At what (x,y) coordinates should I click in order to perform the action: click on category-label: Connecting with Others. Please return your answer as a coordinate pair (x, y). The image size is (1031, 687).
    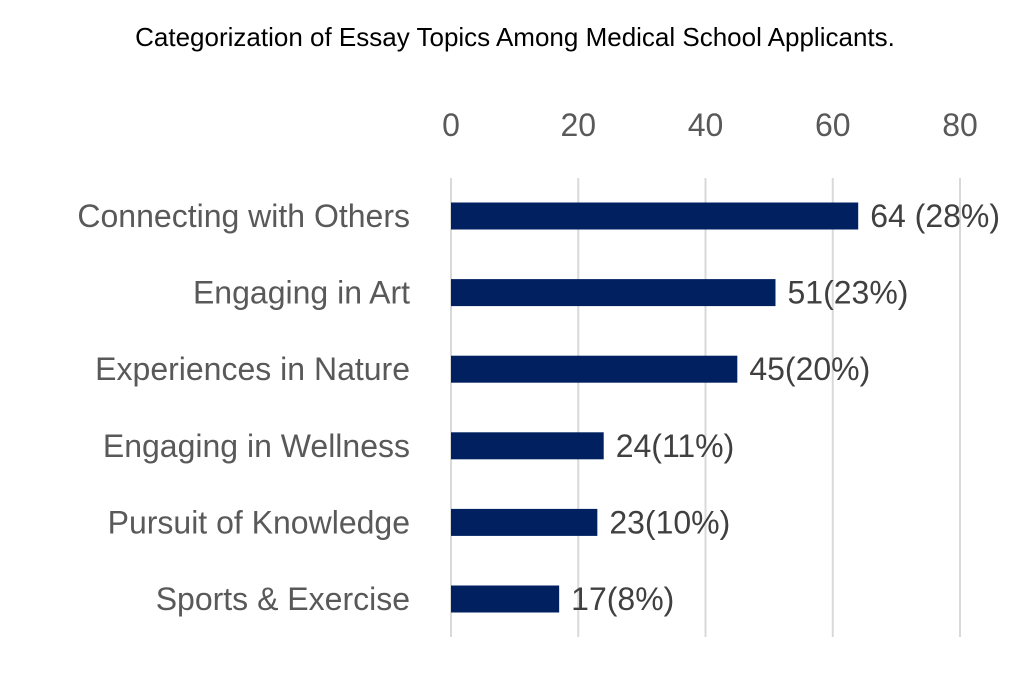
    Looking at the image, I should click on (243, 216).